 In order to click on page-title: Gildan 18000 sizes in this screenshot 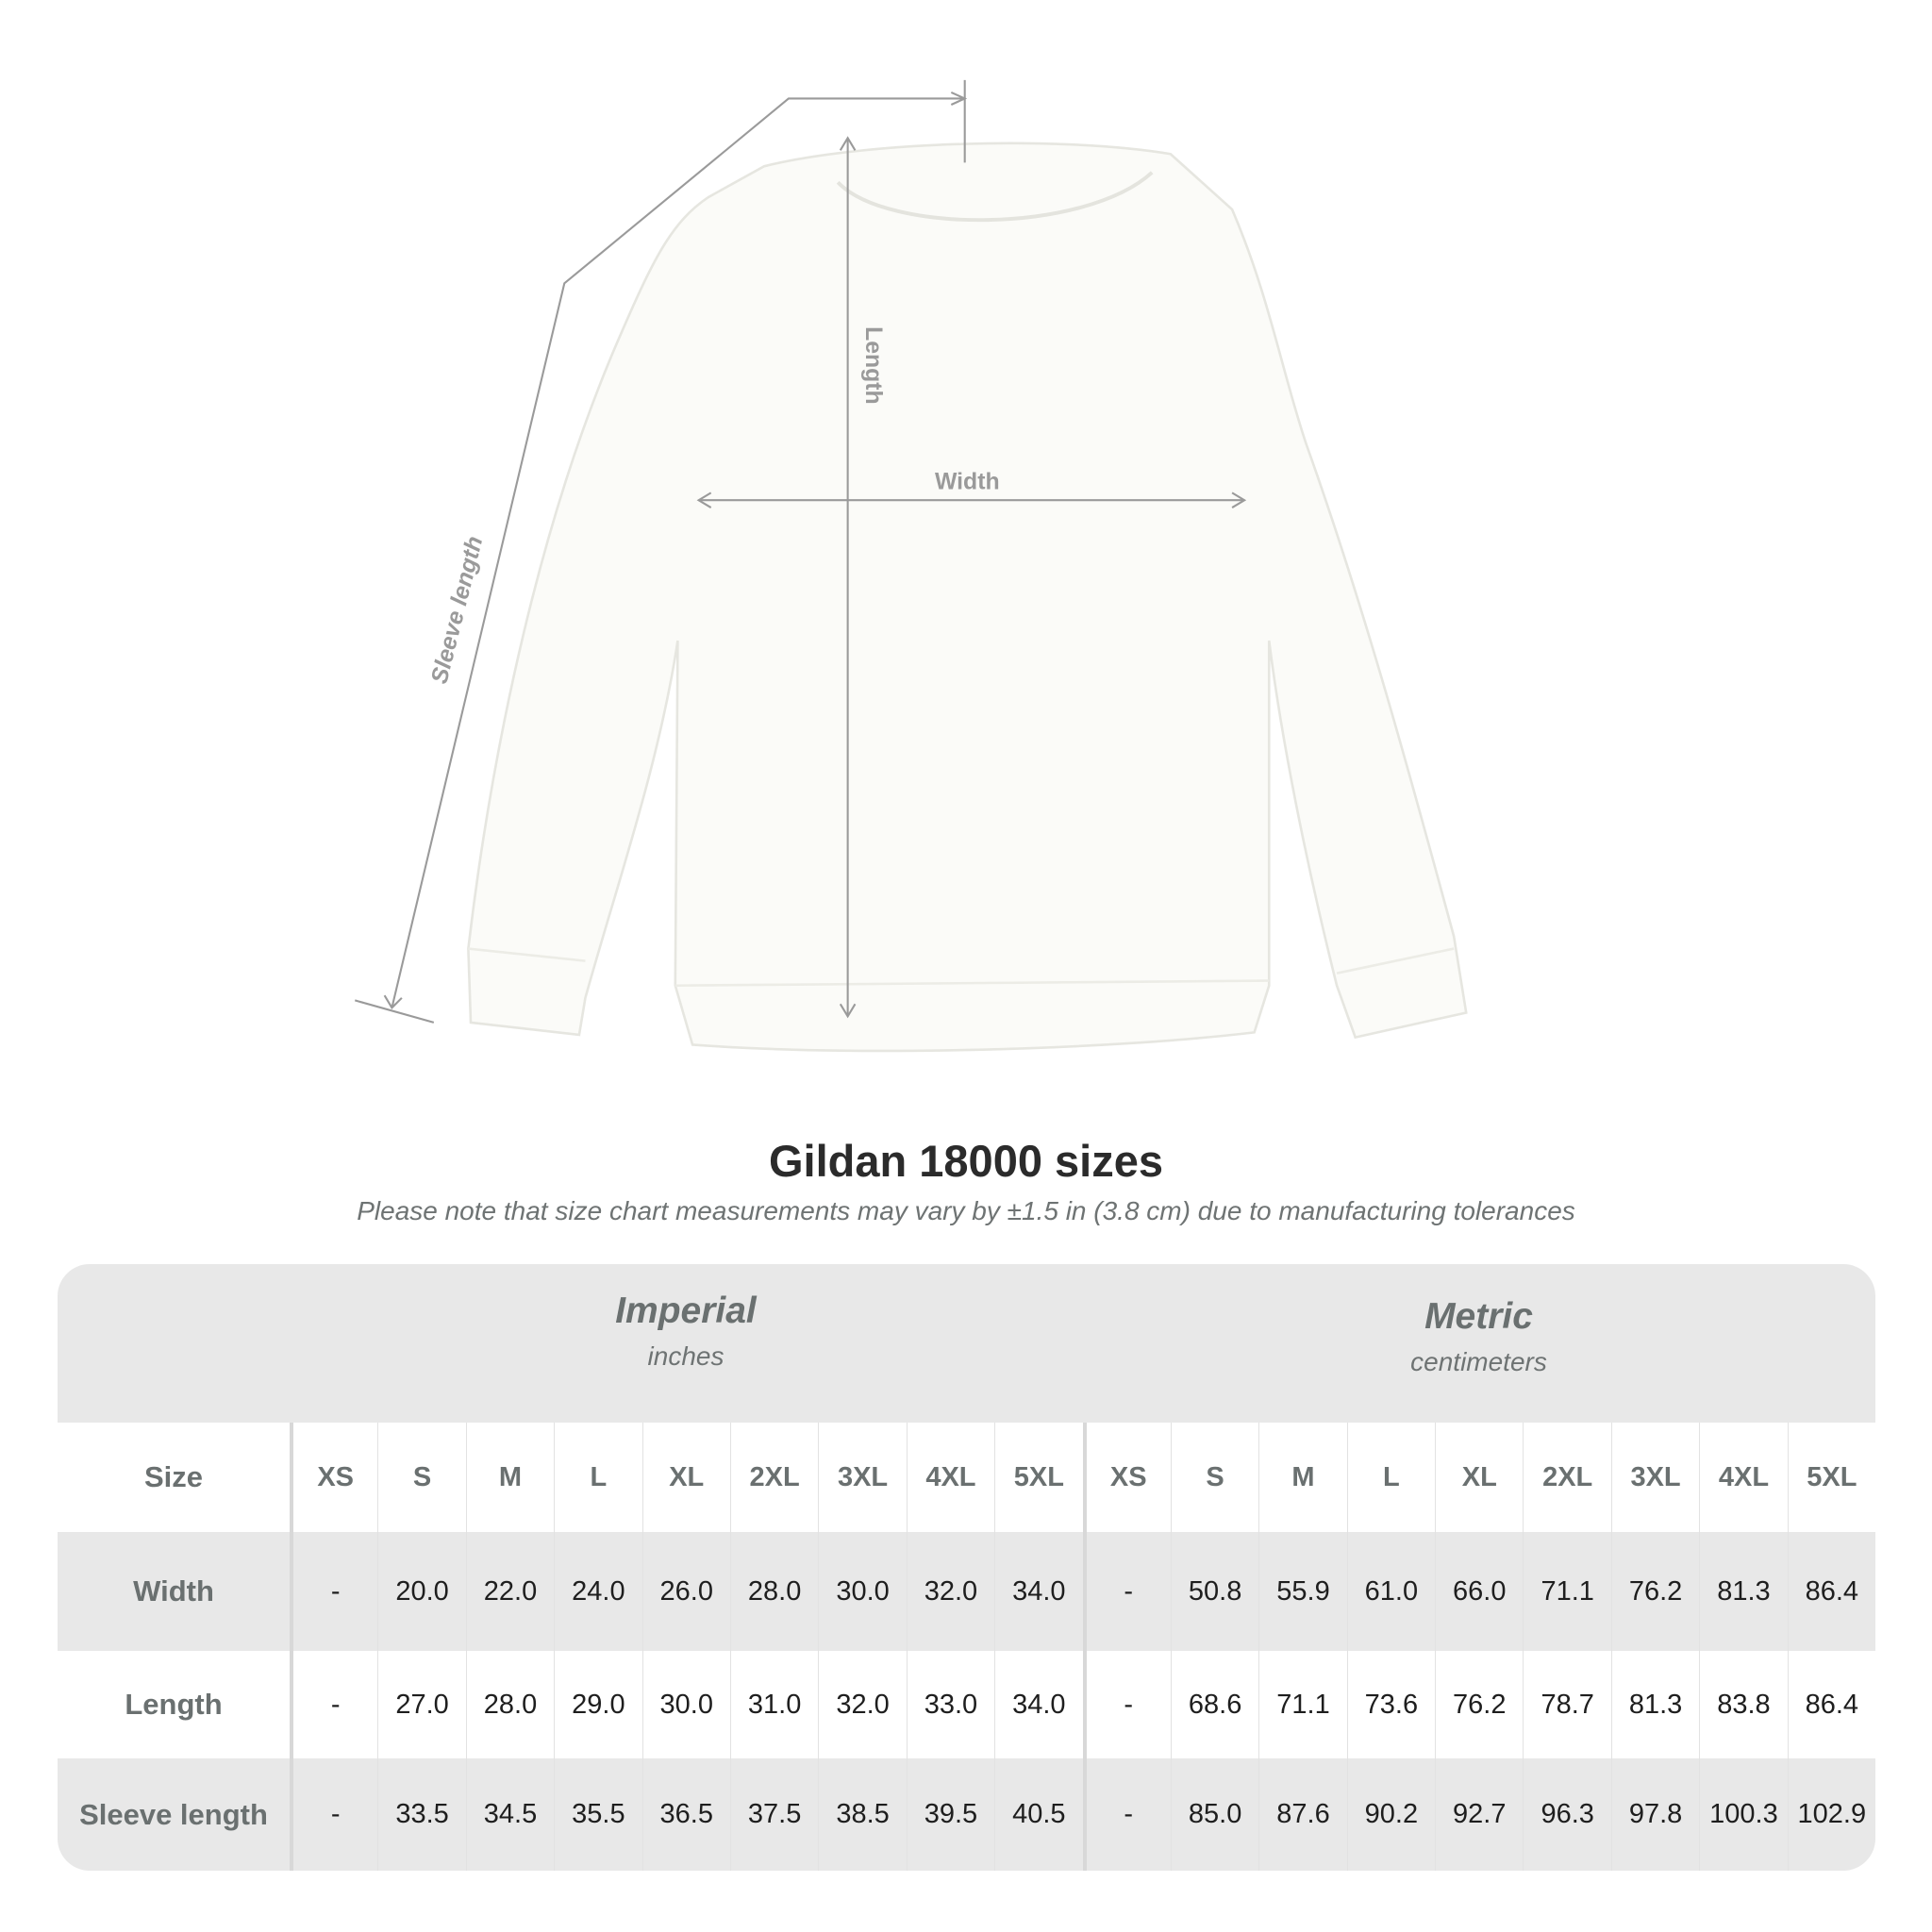, I will do `click(966, 1161)`.